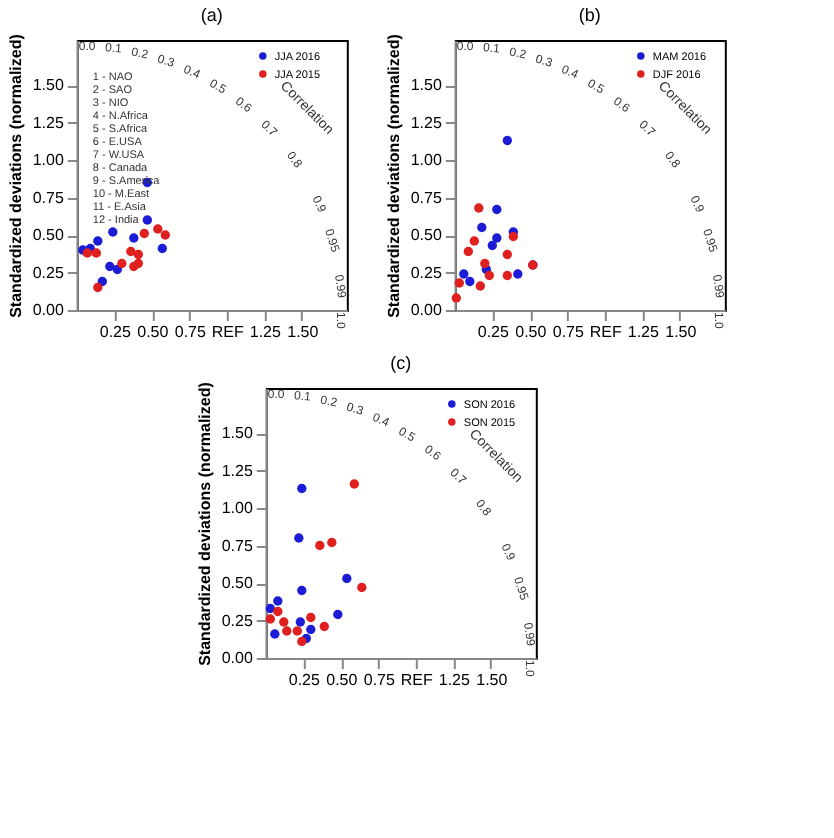 This screenshot has height=838, width=834. Describe the element at coordinates (589, 15) in the screenshot. I see `chart-title: (b)` at that location.